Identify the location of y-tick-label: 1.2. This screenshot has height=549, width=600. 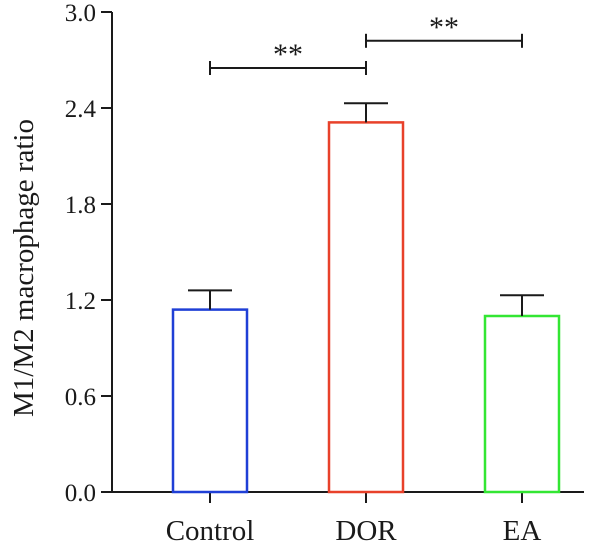
(80, 301).